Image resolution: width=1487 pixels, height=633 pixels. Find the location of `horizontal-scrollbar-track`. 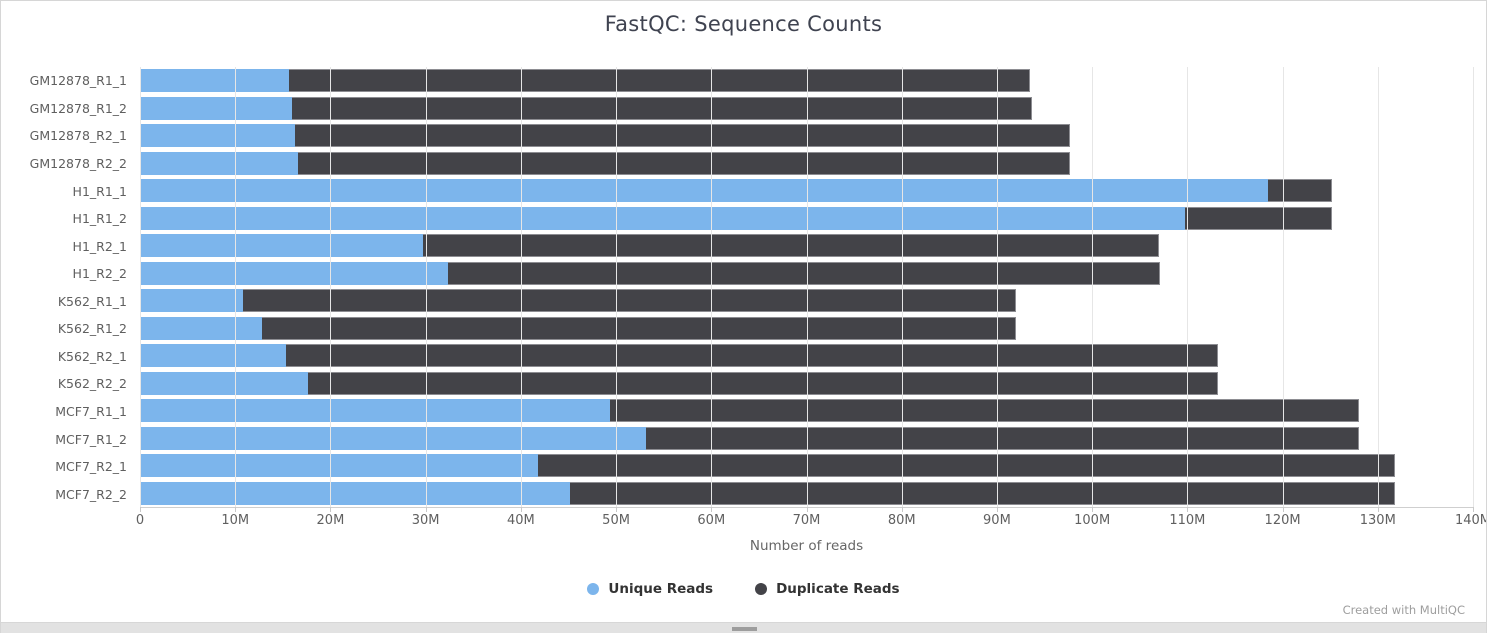

horizontal-scrollbar-track is located at coordinates (743, 627).